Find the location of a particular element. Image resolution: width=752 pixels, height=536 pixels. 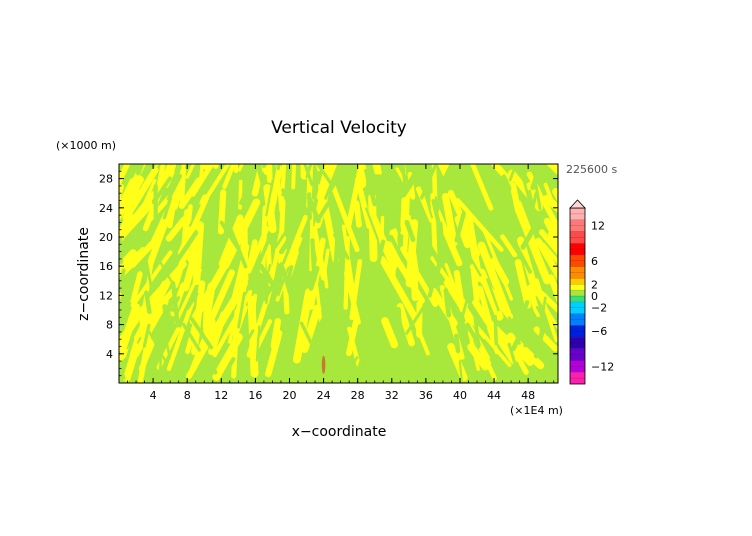

colorbar-label: 12 is located at coordinates (598, 226).